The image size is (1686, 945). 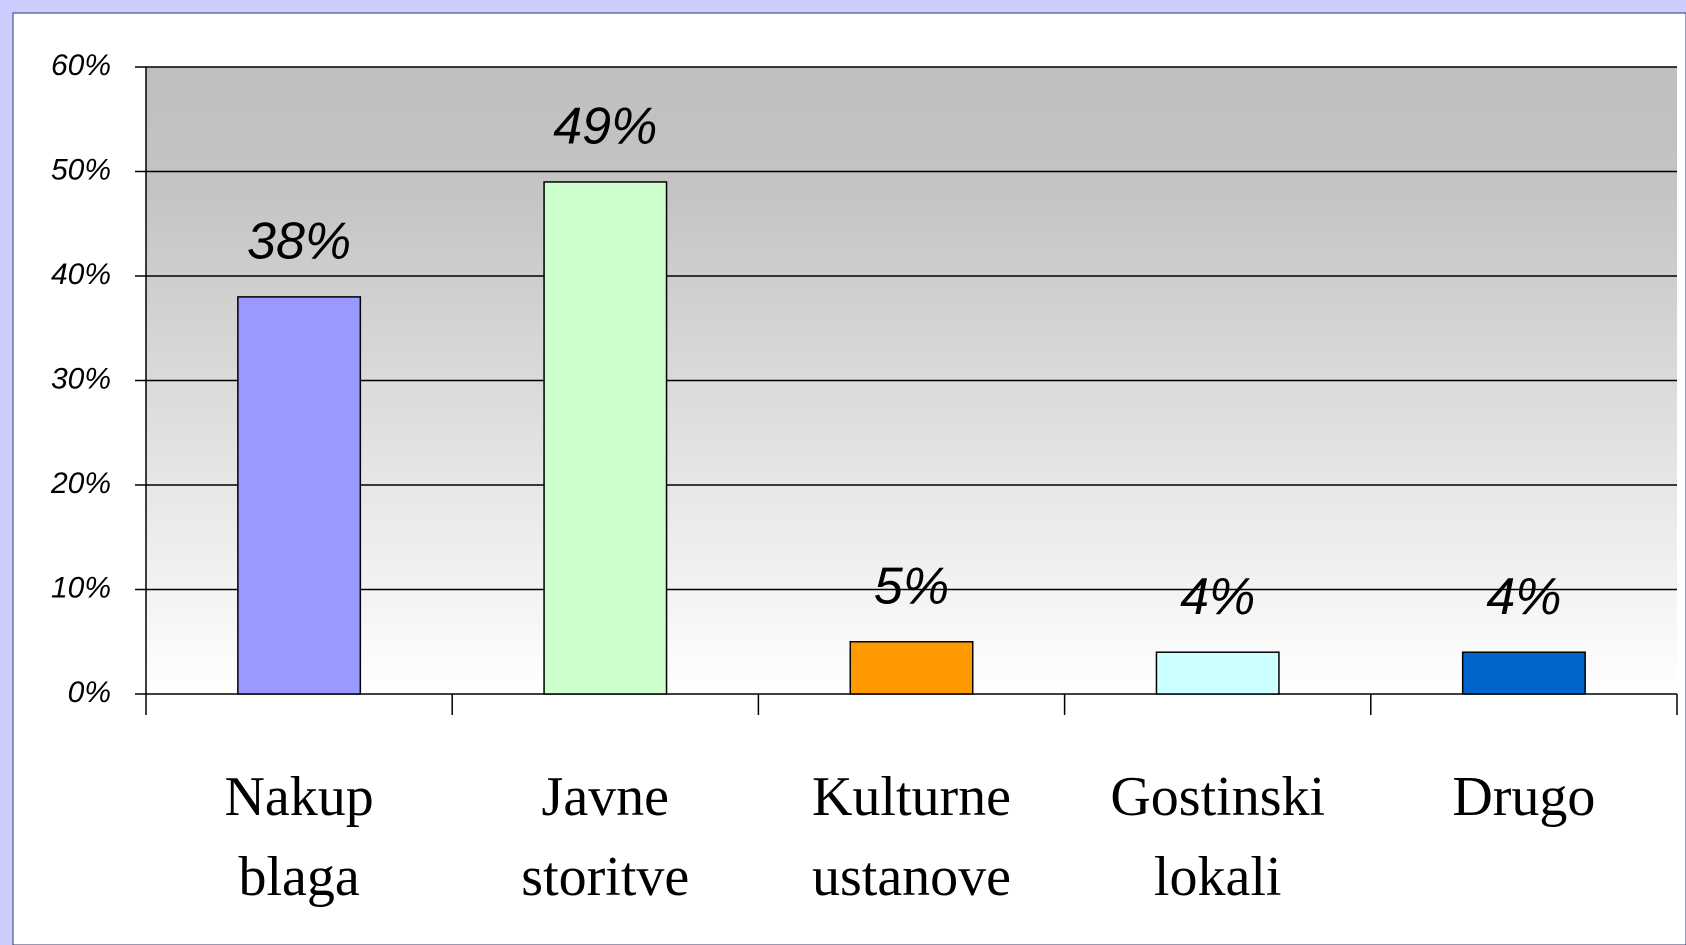 What do you see at coordinates (81, 587) in the screenshot?
I see `y-tick-label: 10%` at bounding box center [81, 587].